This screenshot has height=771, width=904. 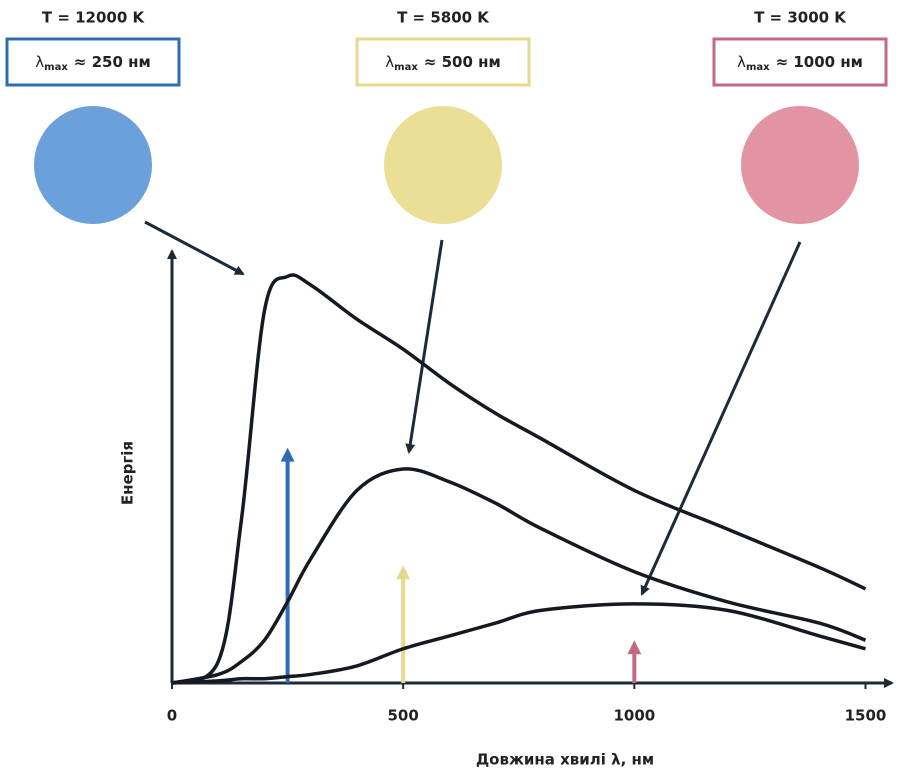 What do you see at coordinates (112, 62) in the screenshot?
I see `peak-value: ≈ 250 нм` at bounding box center [112, 62].